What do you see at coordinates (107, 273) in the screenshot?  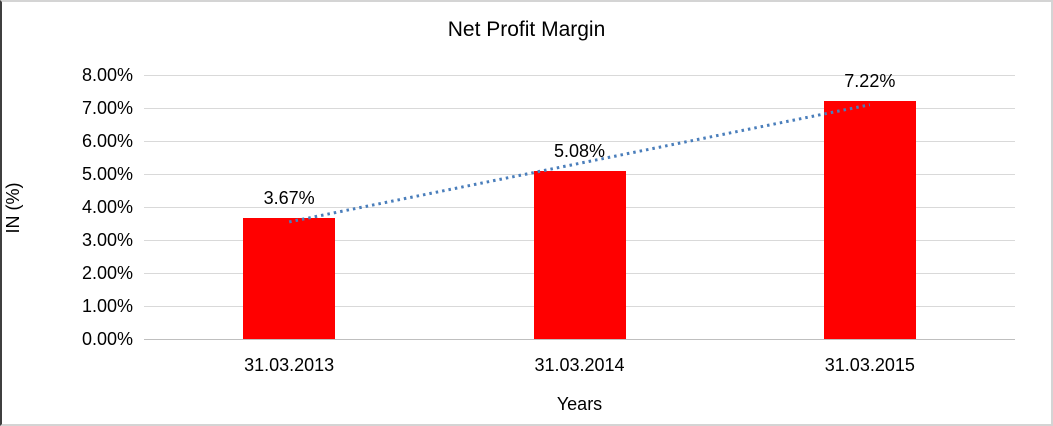 I see `y-tick-label: 2.00%` at bounding box center [107, 273].